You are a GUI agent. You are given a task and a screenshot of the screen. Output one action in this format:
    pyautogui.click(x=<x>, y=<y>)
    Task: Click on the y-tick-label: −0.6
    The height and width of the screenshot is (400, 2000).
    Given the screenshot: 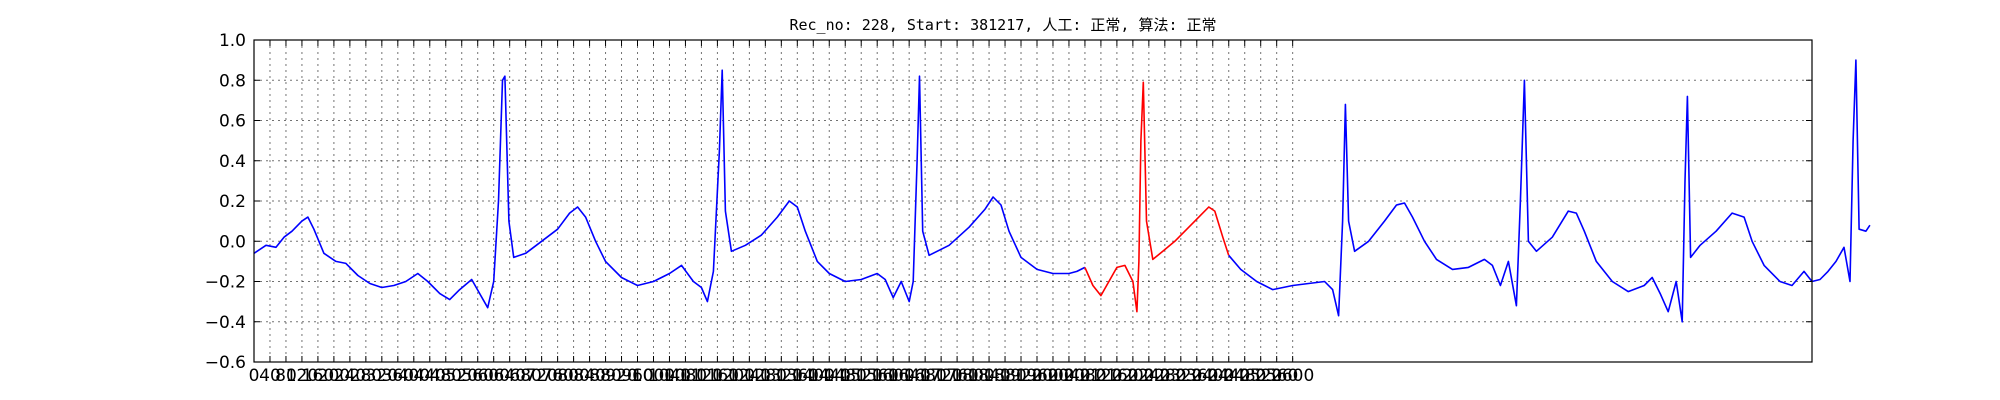 What is the action you would take?
    pyautogui.click(x=225, y=363)
    